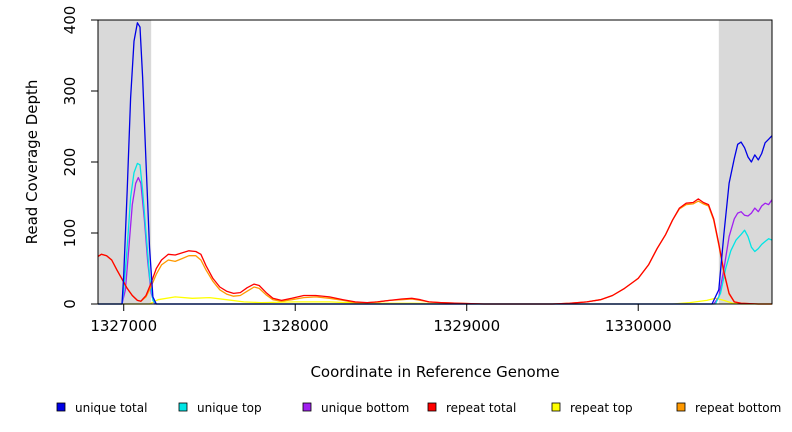 This screenshot has width=792, height=432. I want to click on legend-label-repeat-total: repeat total, so click(481, 408).